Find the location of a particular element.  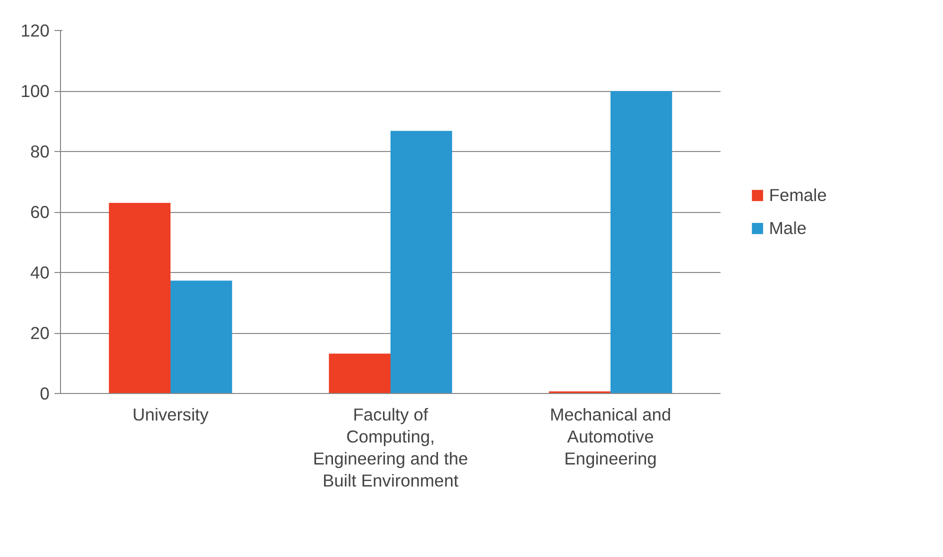

y-tick-label: 0 is located at coordinates (45, 394).